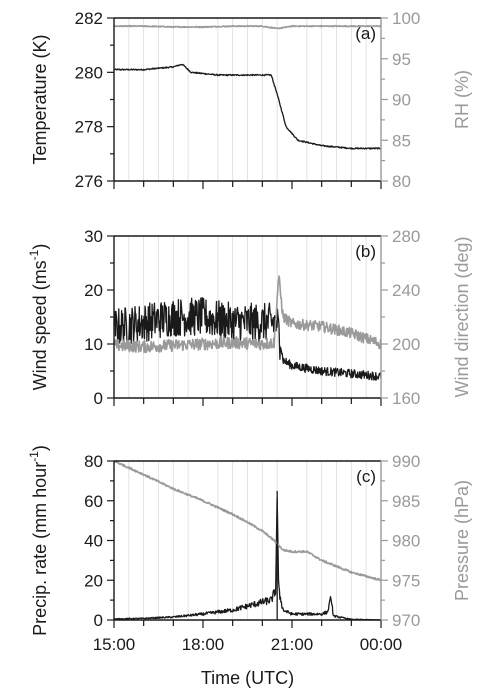 The height and width of the screenshot is (698, 484). Describe the element at coordinates (93, 344) in the screenshot. I see `left-tick-label: 10` at that location.